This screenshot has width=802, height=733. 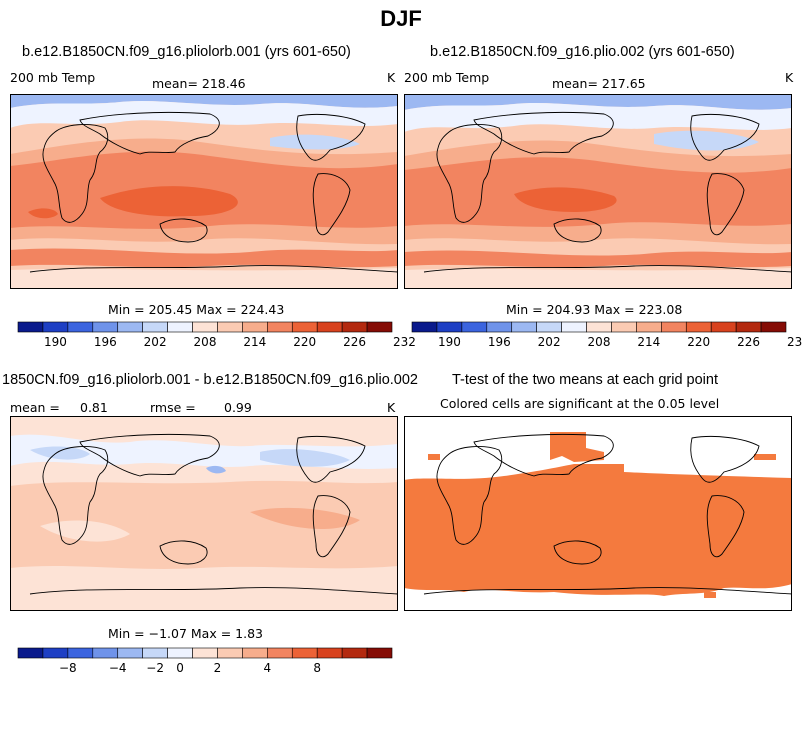 What do you see at coordinates (68, 668) in the screenshot?
I see `panel3-colorbar-tick-label: −8` at bounding box center [68, 668].